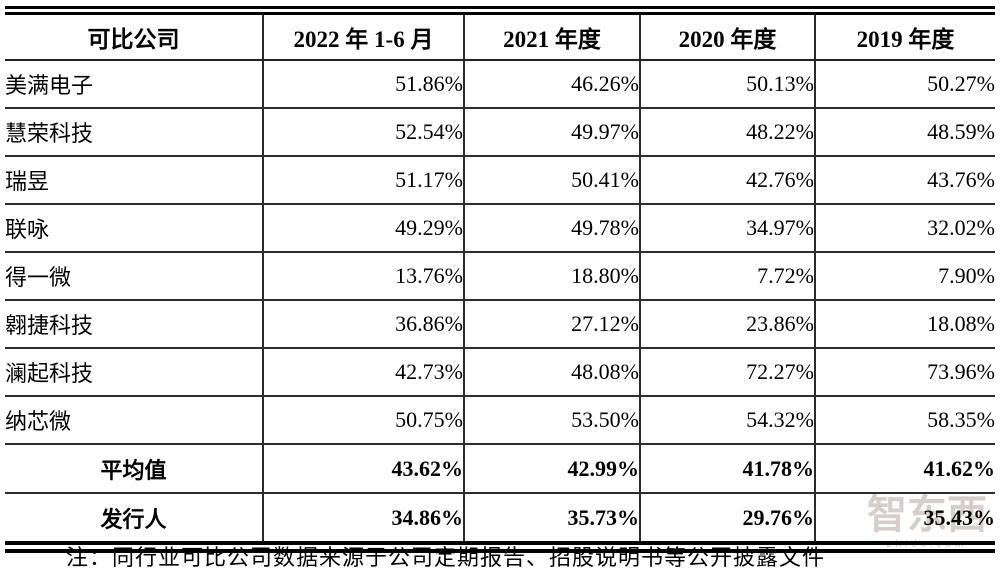 Image resolution: width=1000 pixels, height=572 pixels. I want to click on value-cell: 42.99%, so click(551, 469).